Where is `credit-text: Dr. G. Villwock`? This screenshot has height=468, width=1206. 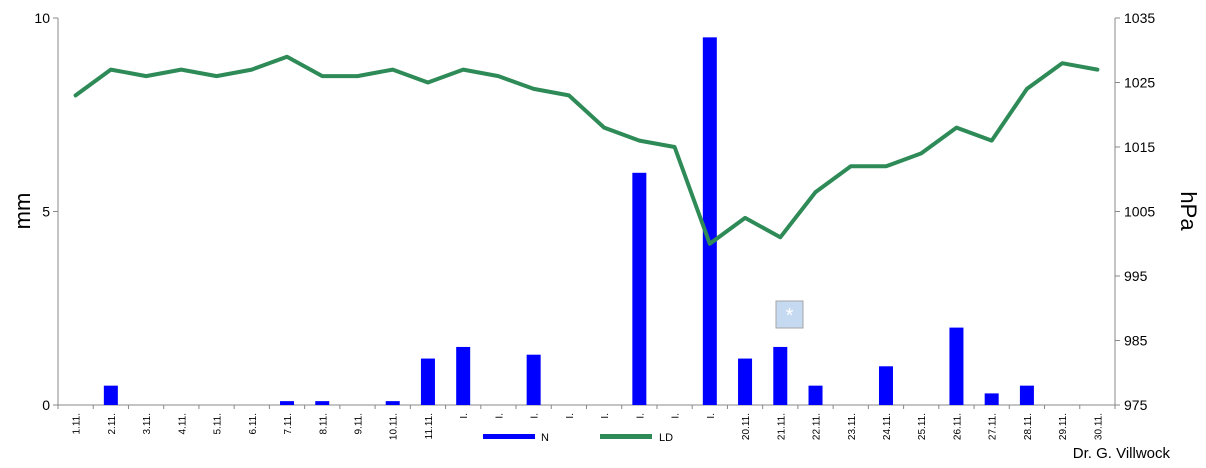
credit-text: Dr. G. Villwock is located at coordinates (1122, 453).